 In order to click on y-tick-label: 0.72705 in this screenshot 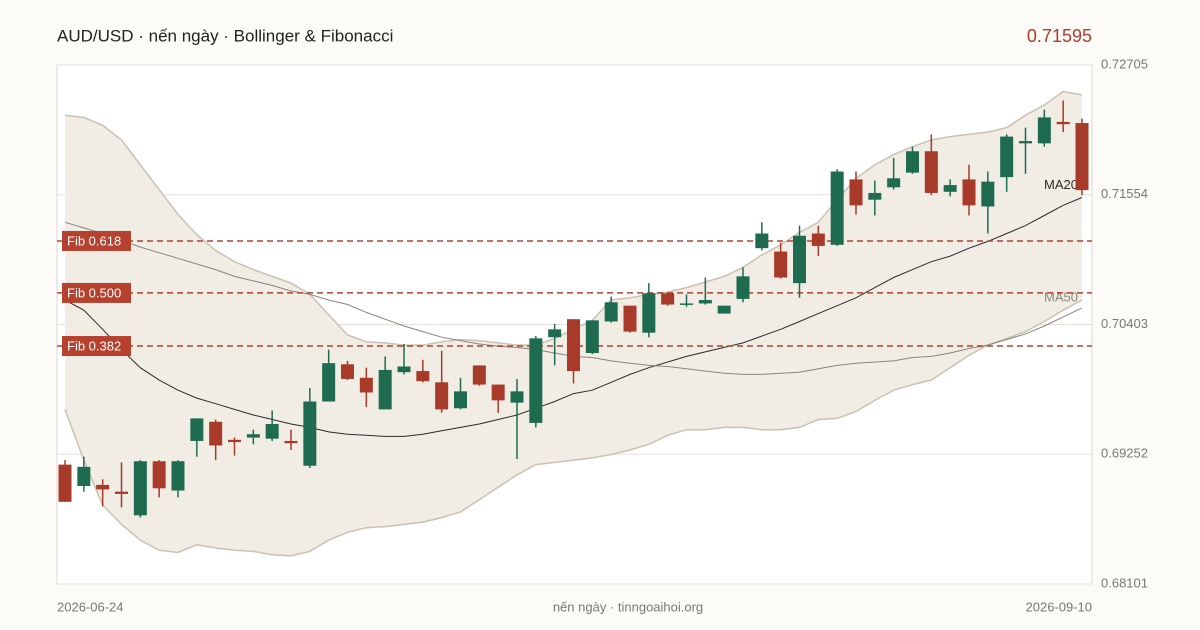, I will do `click(1124, 63)`.